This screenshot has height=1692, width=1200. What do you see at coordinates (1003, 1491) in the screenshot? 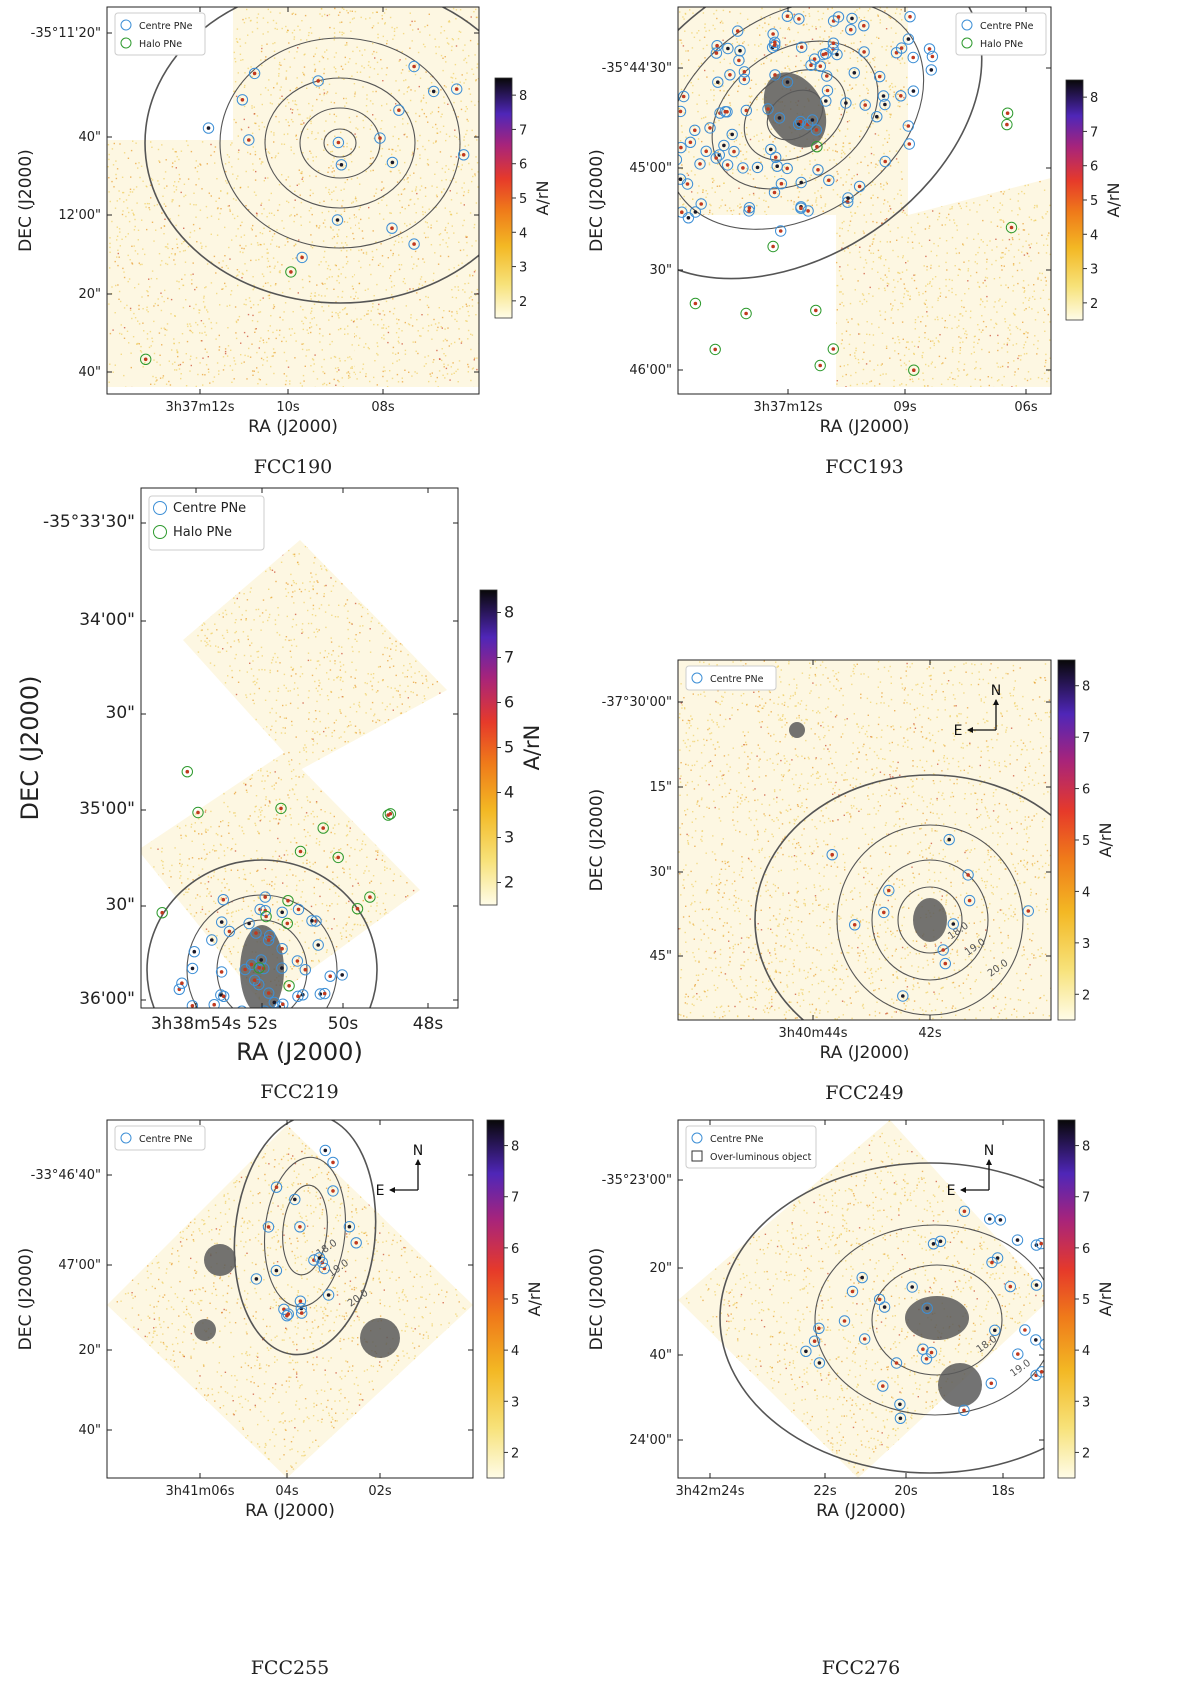
I see `x-tick-label: 18s` at bounding box center [1003, 1491].